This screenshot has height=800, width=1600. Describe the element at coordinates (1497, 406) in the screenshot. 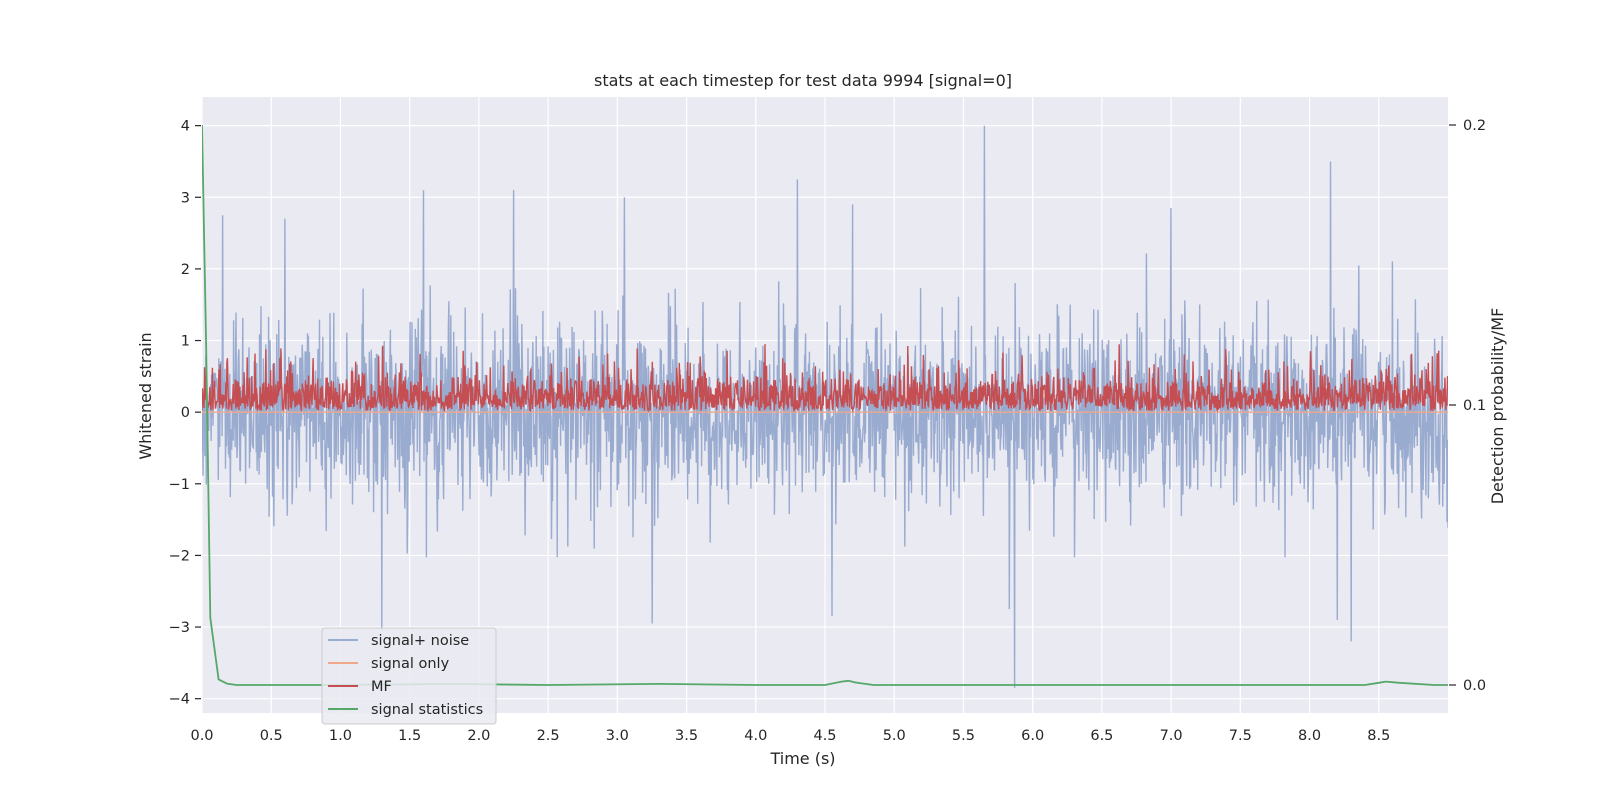

I see `y2-axis-label: Detection probability/MF` at that location.